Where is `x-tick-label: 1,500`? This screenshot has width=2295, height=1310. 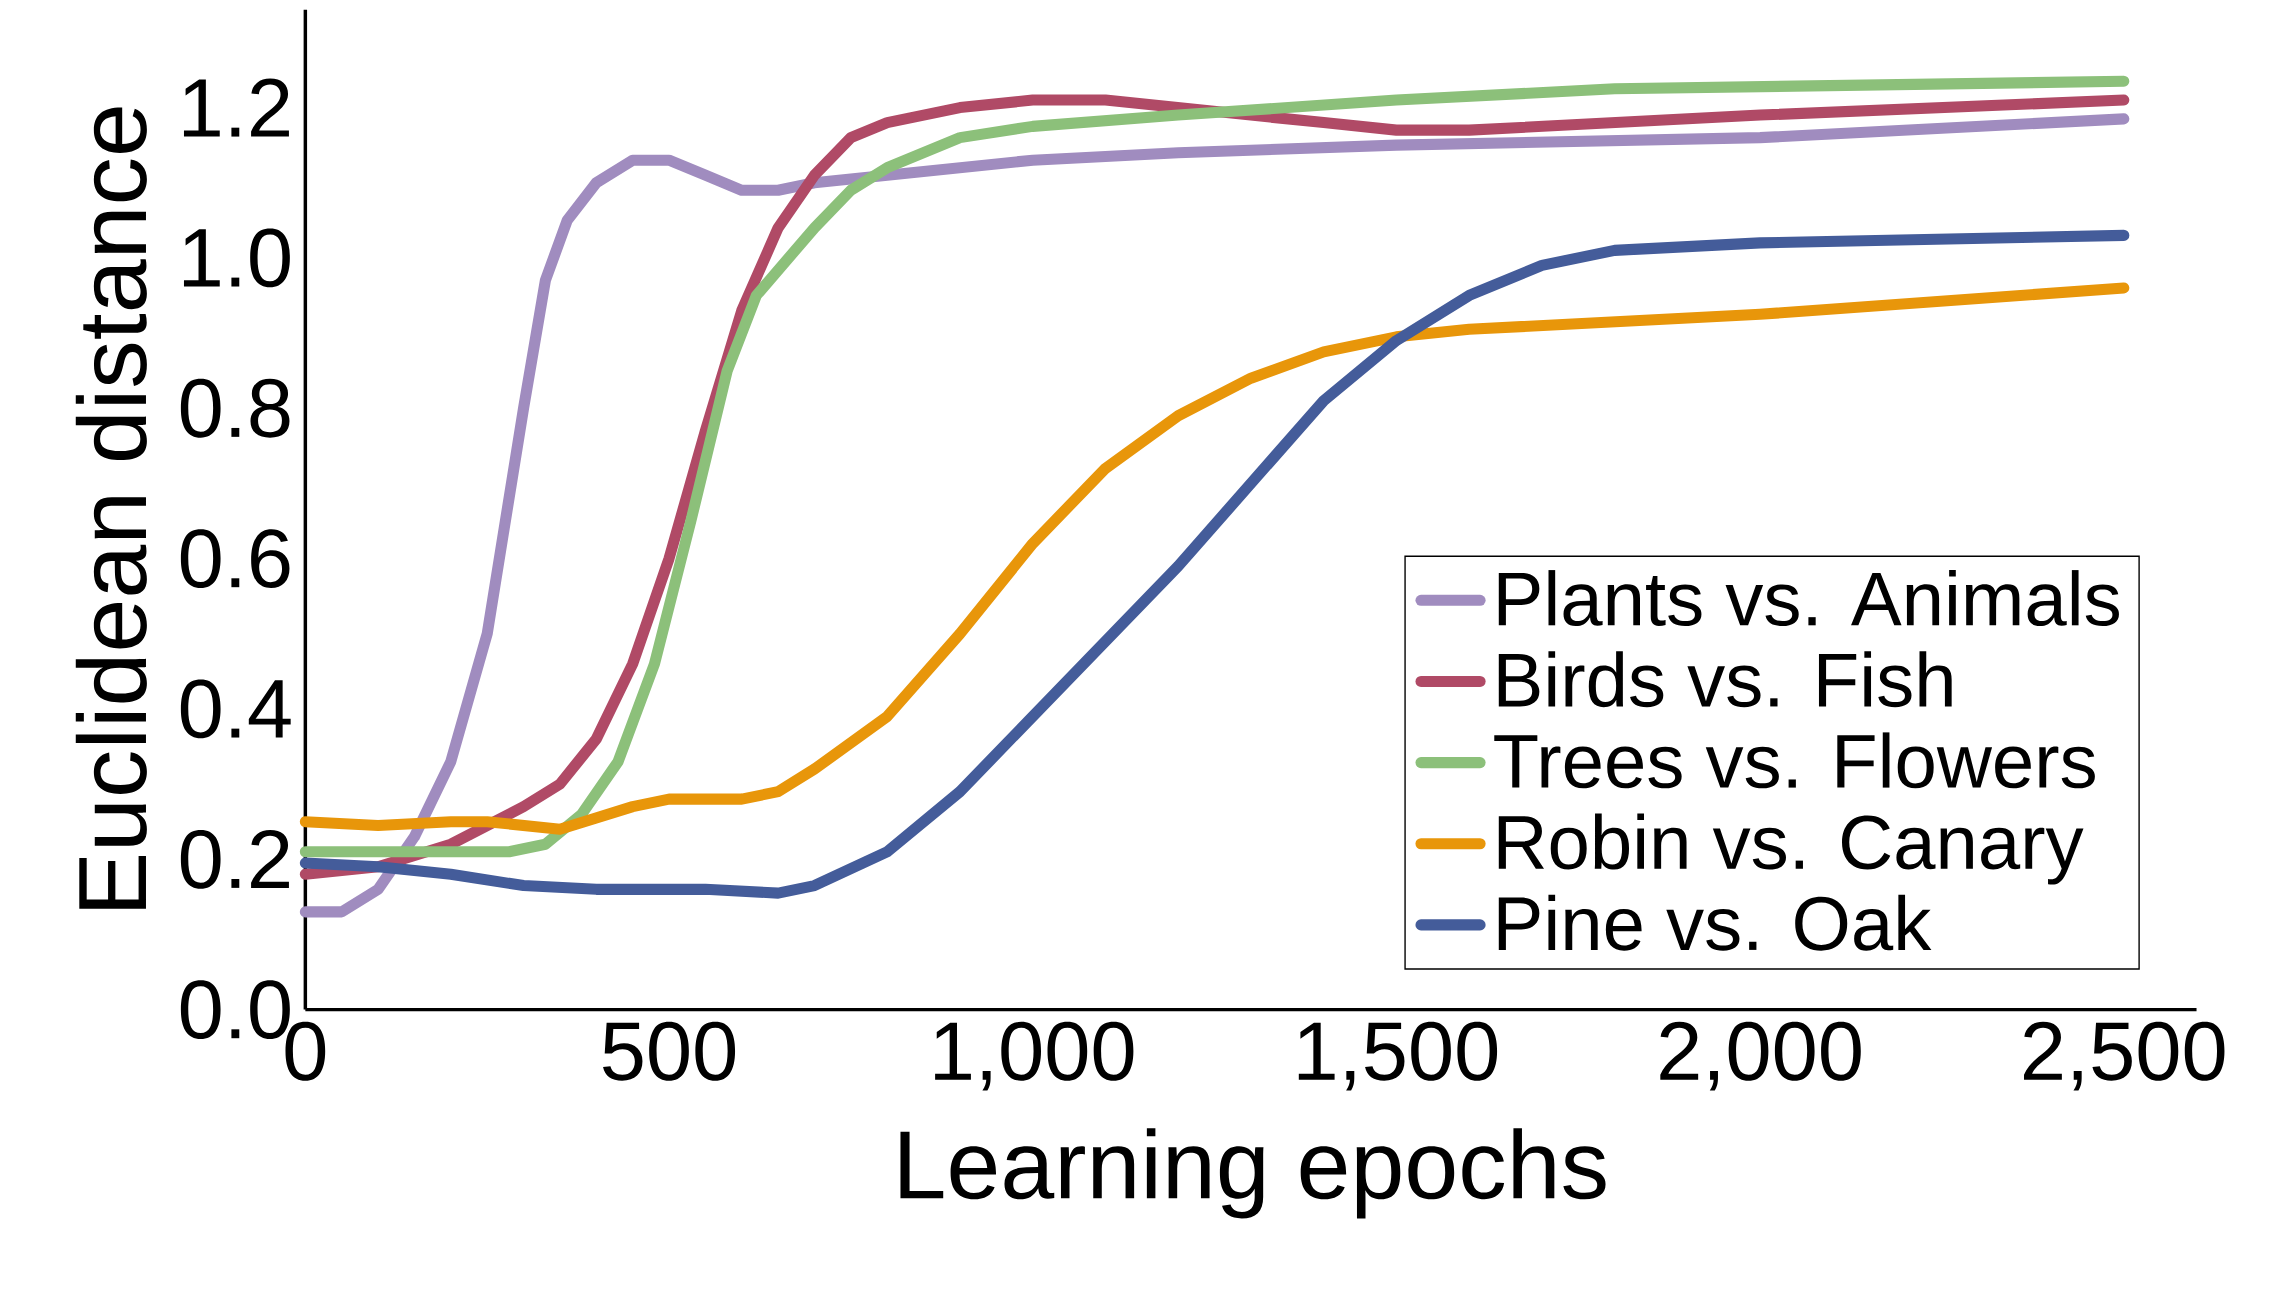 x-tick-label: 1,500 is located at coordinates (1398, 1056).